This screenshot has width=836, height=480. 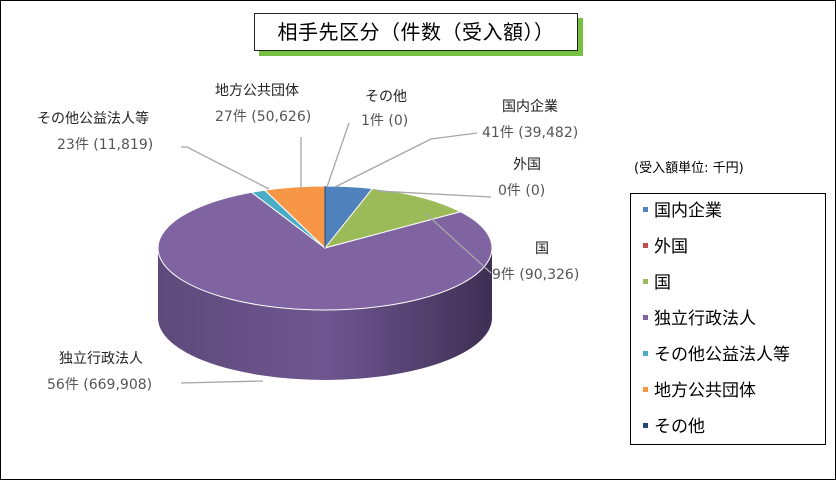 What do you see at coordinates (222, 382) in the screenshot?
I see `leader-line-independent-admin` at bounding box center [222, 382].